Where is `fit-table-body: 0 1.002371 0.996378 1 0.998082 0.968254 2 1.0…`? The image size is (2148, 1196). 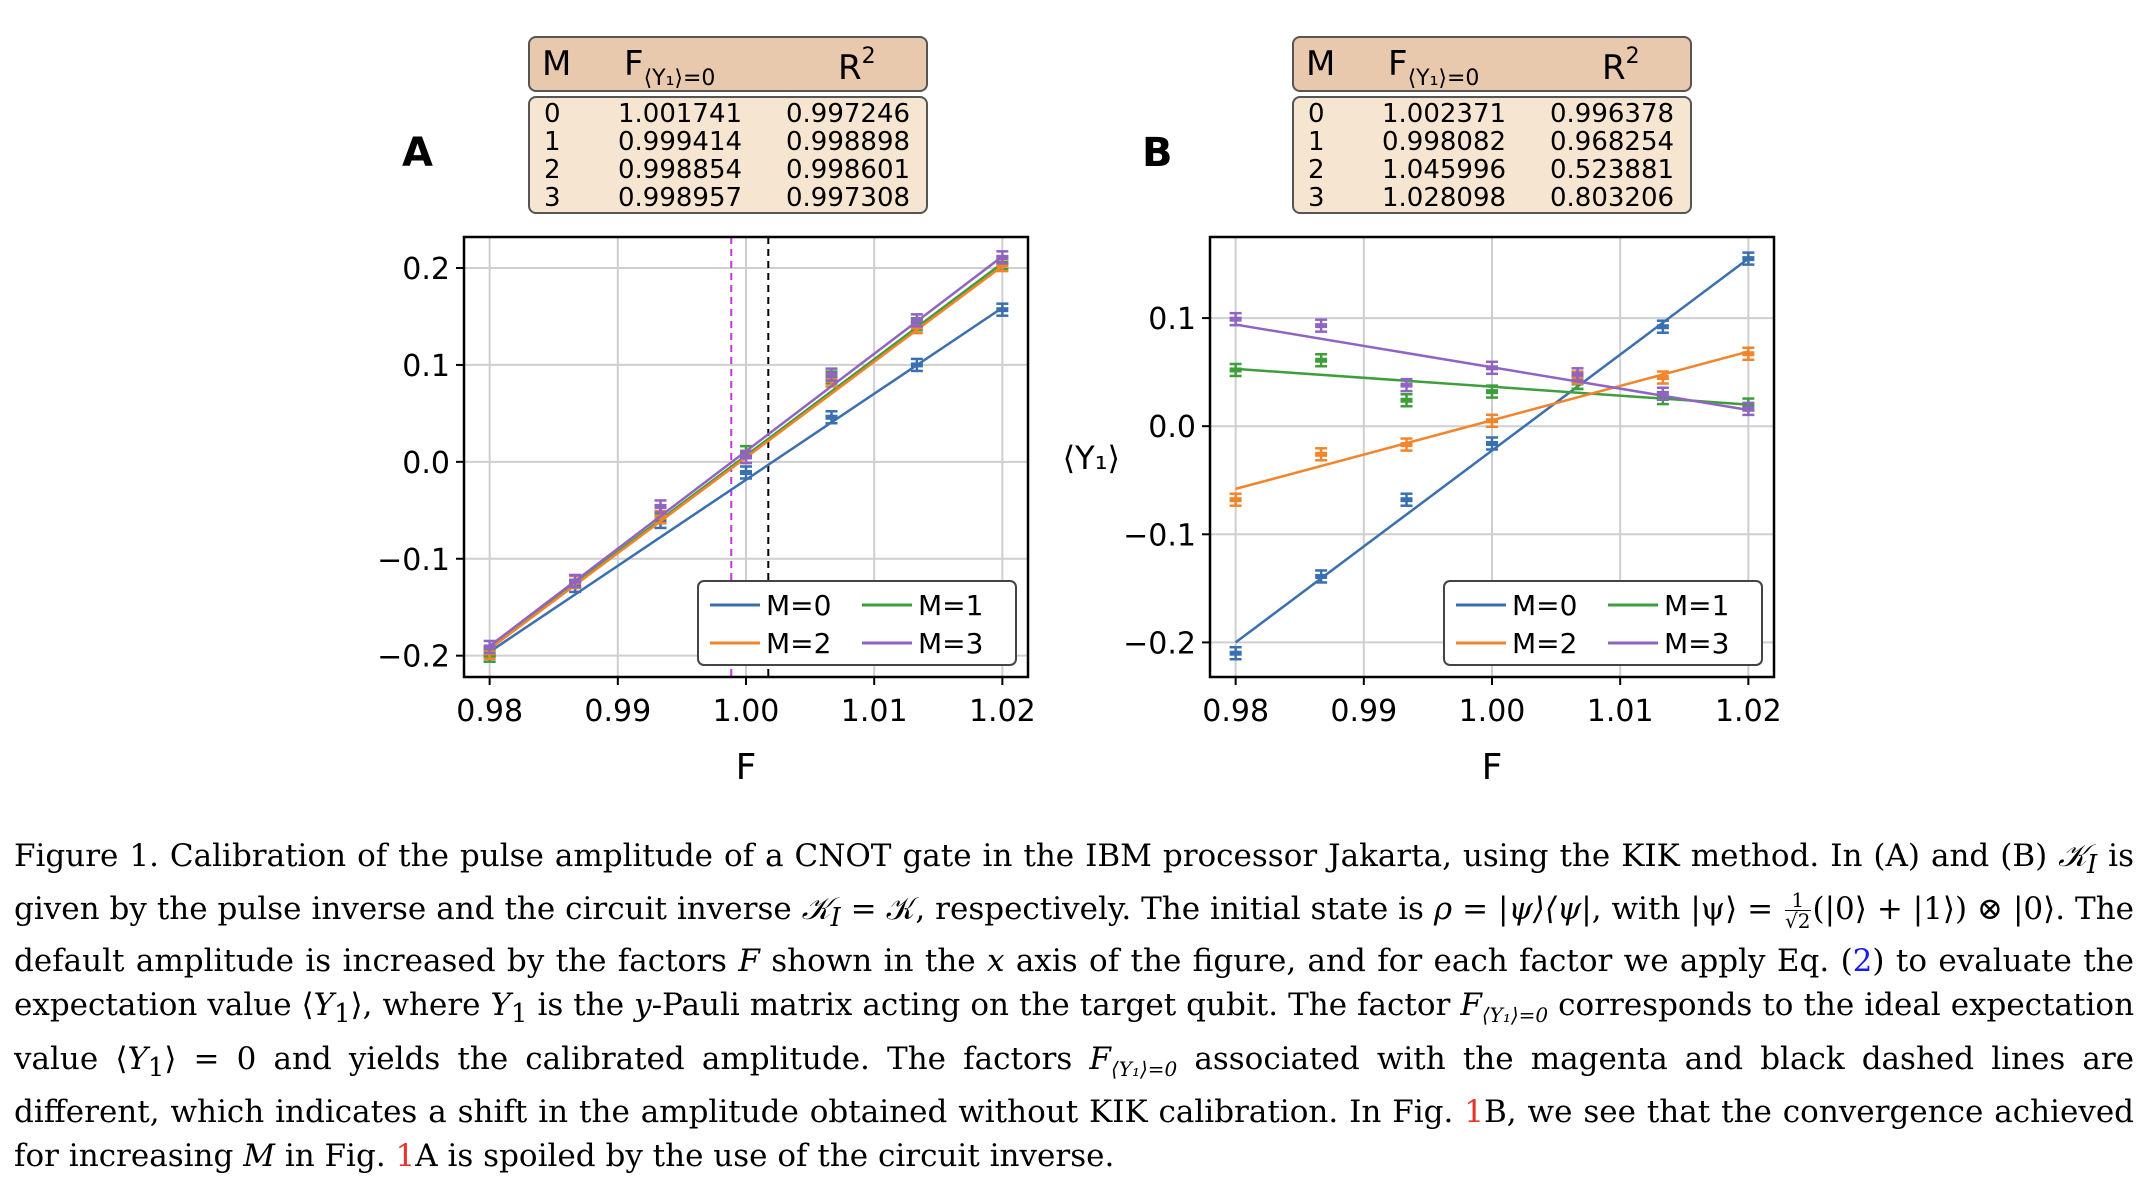
fit-table-body: 0 1.002371 0.996378 1 0.998082 0.968254 2 1.0… is located at coordinates (1492, 155).